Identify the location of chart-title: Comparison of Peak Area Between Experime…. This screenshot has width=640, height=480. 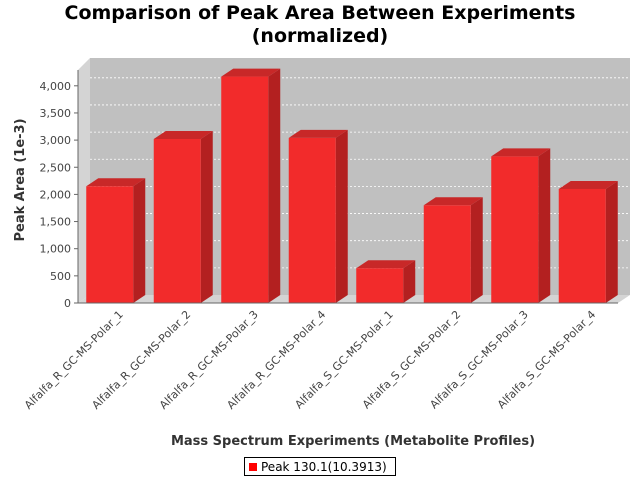
(320, 25).